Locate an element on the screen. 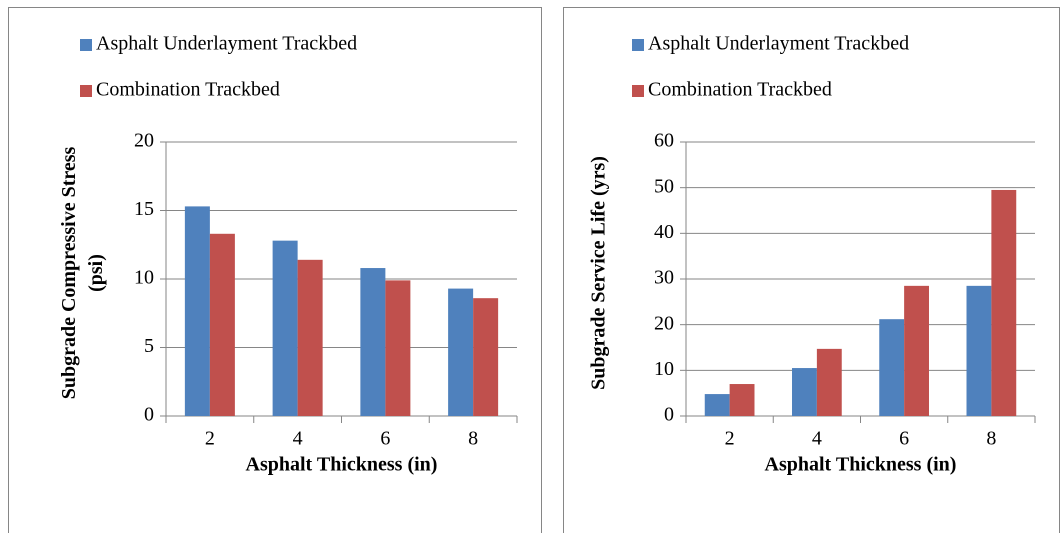 Image resolution: width=1064 pixels, height=533 pixels. y-tick-label: 60 is located at coordinates (664, 141).